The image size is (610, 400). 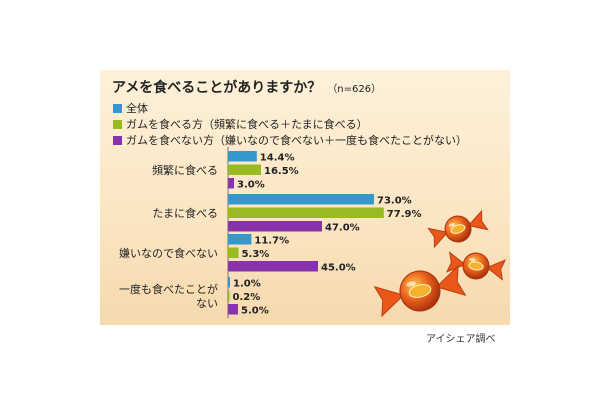 I want to click on legend-item-non-gum-eaters: ガムを食べない方（嫌いなので食べない＋一度も食べたことがない）, so click(x=290, y=140).